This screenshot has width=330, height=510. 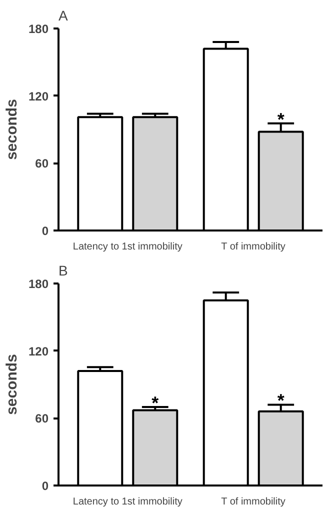 I want to click on chart-title: A, so click(x=63, y=16).